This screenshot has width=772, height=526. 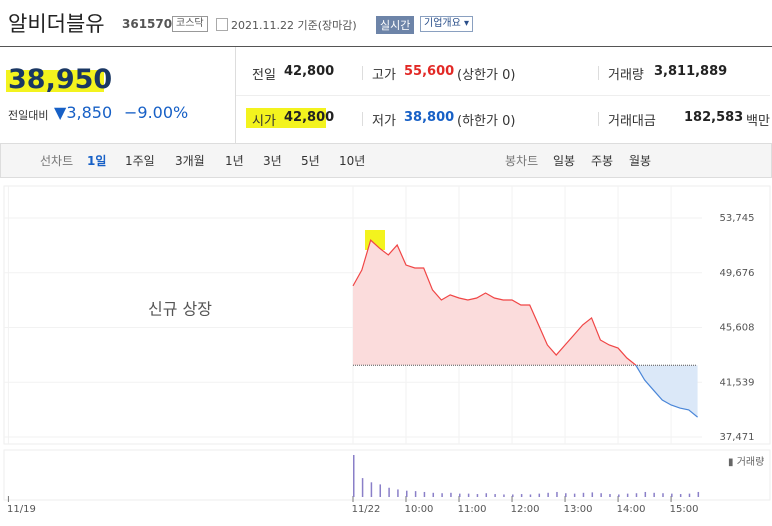 I want to click on y-tick-label: 37,471, so click(x=737, y=437).